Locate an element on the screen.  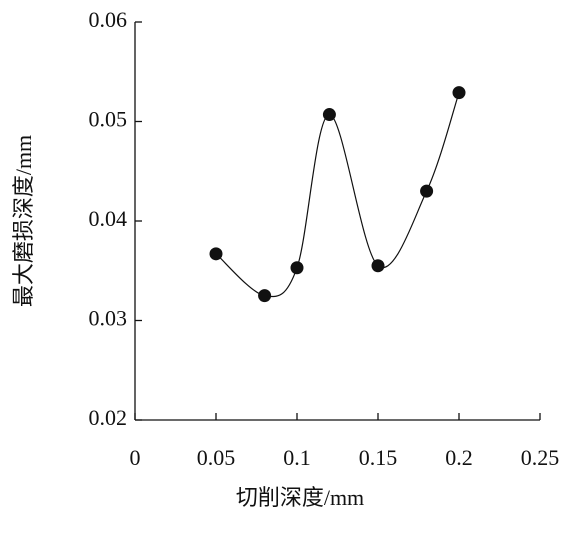
x-tick-label: 0.2 is located at coordinates (459, 457).